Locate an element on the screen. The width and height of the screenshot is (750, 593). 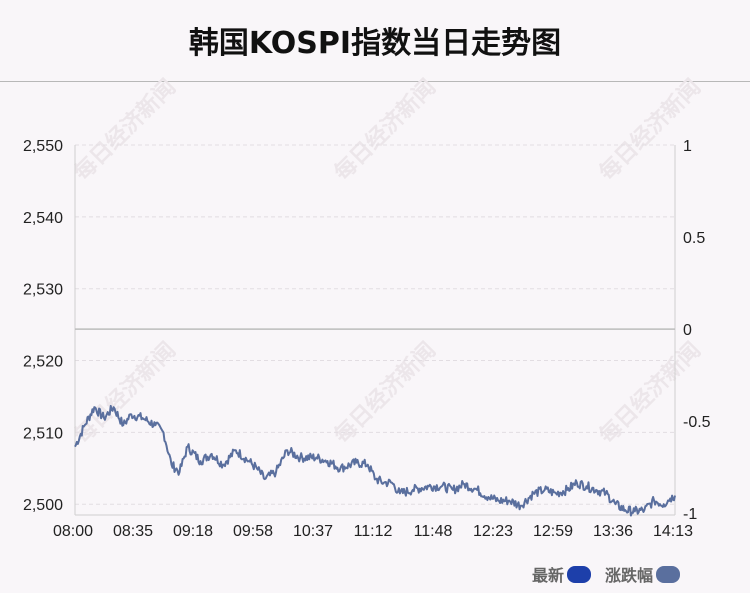
legend: 最新 涨跌幅 is located at coordinates (613, 574).